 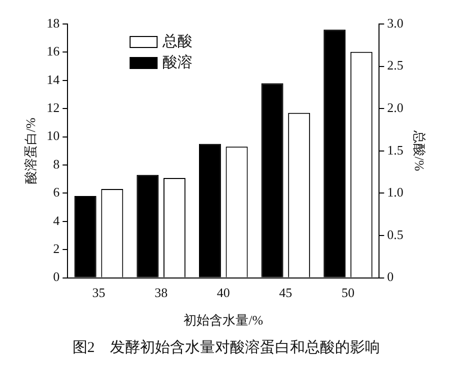 I want to click on y2-tick-label: 0, so click(x=390, y=276).